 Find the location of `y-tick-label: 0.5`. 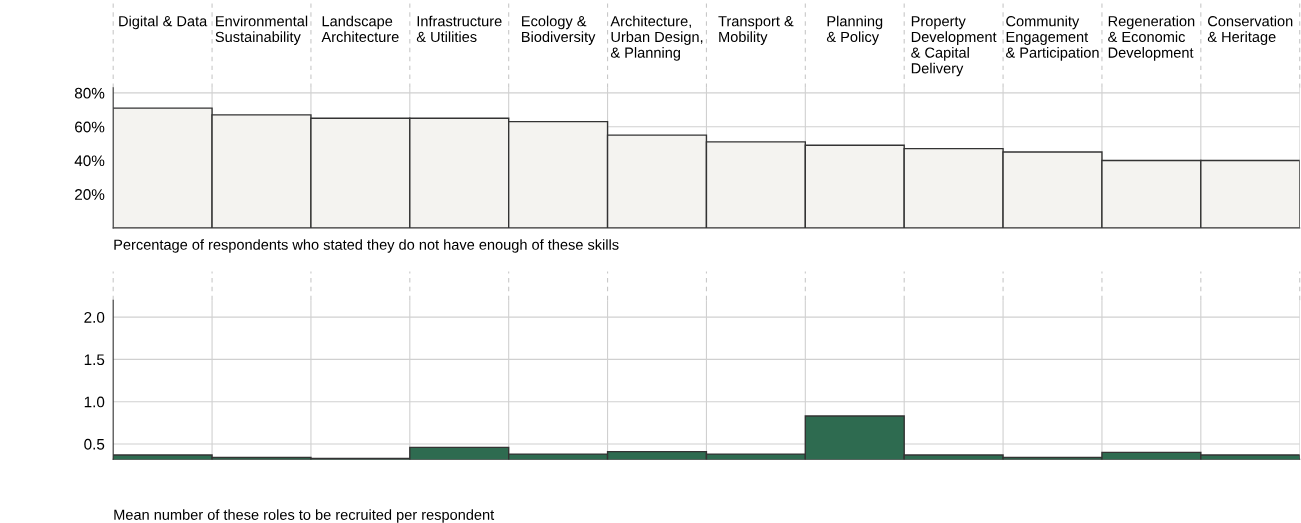

y-tick-label: 0.5 is located at coordinates (94, 444).